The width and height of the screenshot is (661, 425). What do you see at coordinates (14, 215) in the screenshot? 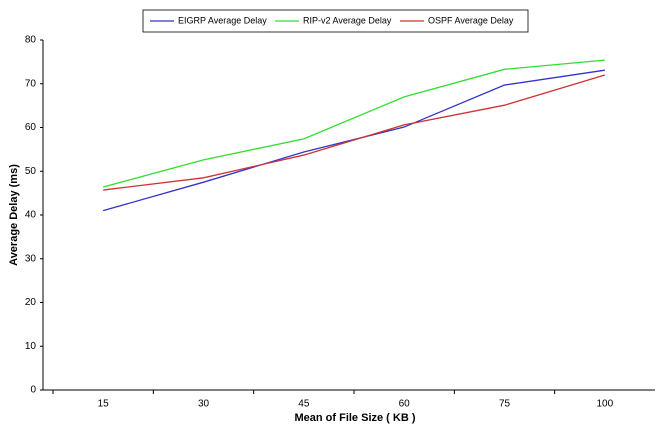
I see `y-axis-title: Average Delay (ms)` at bounding box center [14, 215].